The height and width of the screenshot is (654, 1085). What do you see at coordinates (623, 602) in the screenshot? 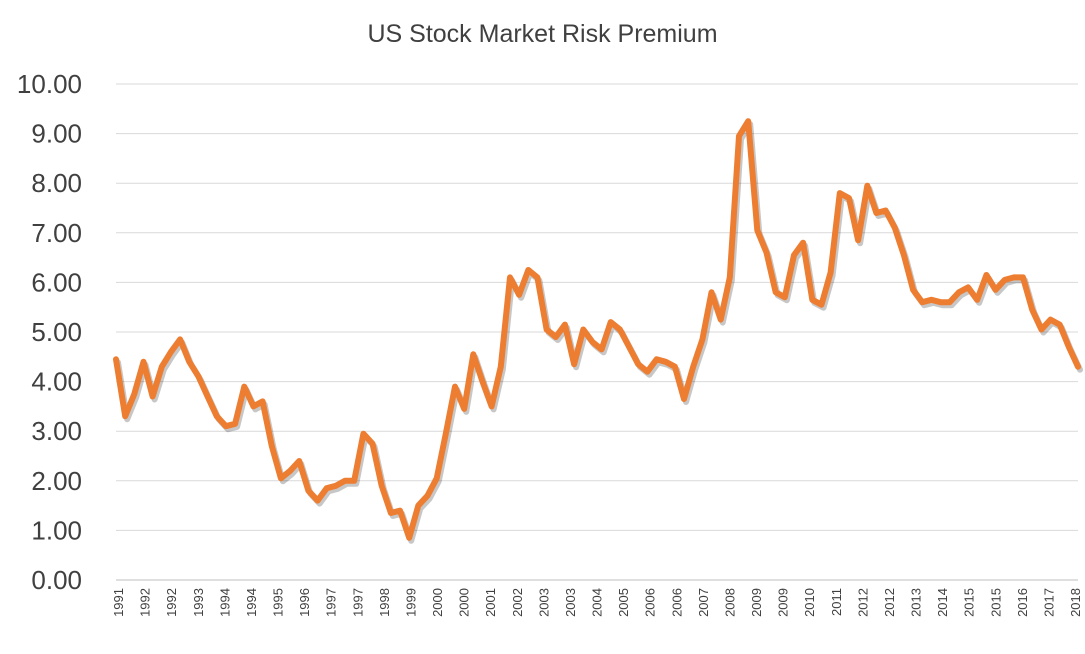
I see `x-tick-label: 2005` at bounding box center [623, 602].